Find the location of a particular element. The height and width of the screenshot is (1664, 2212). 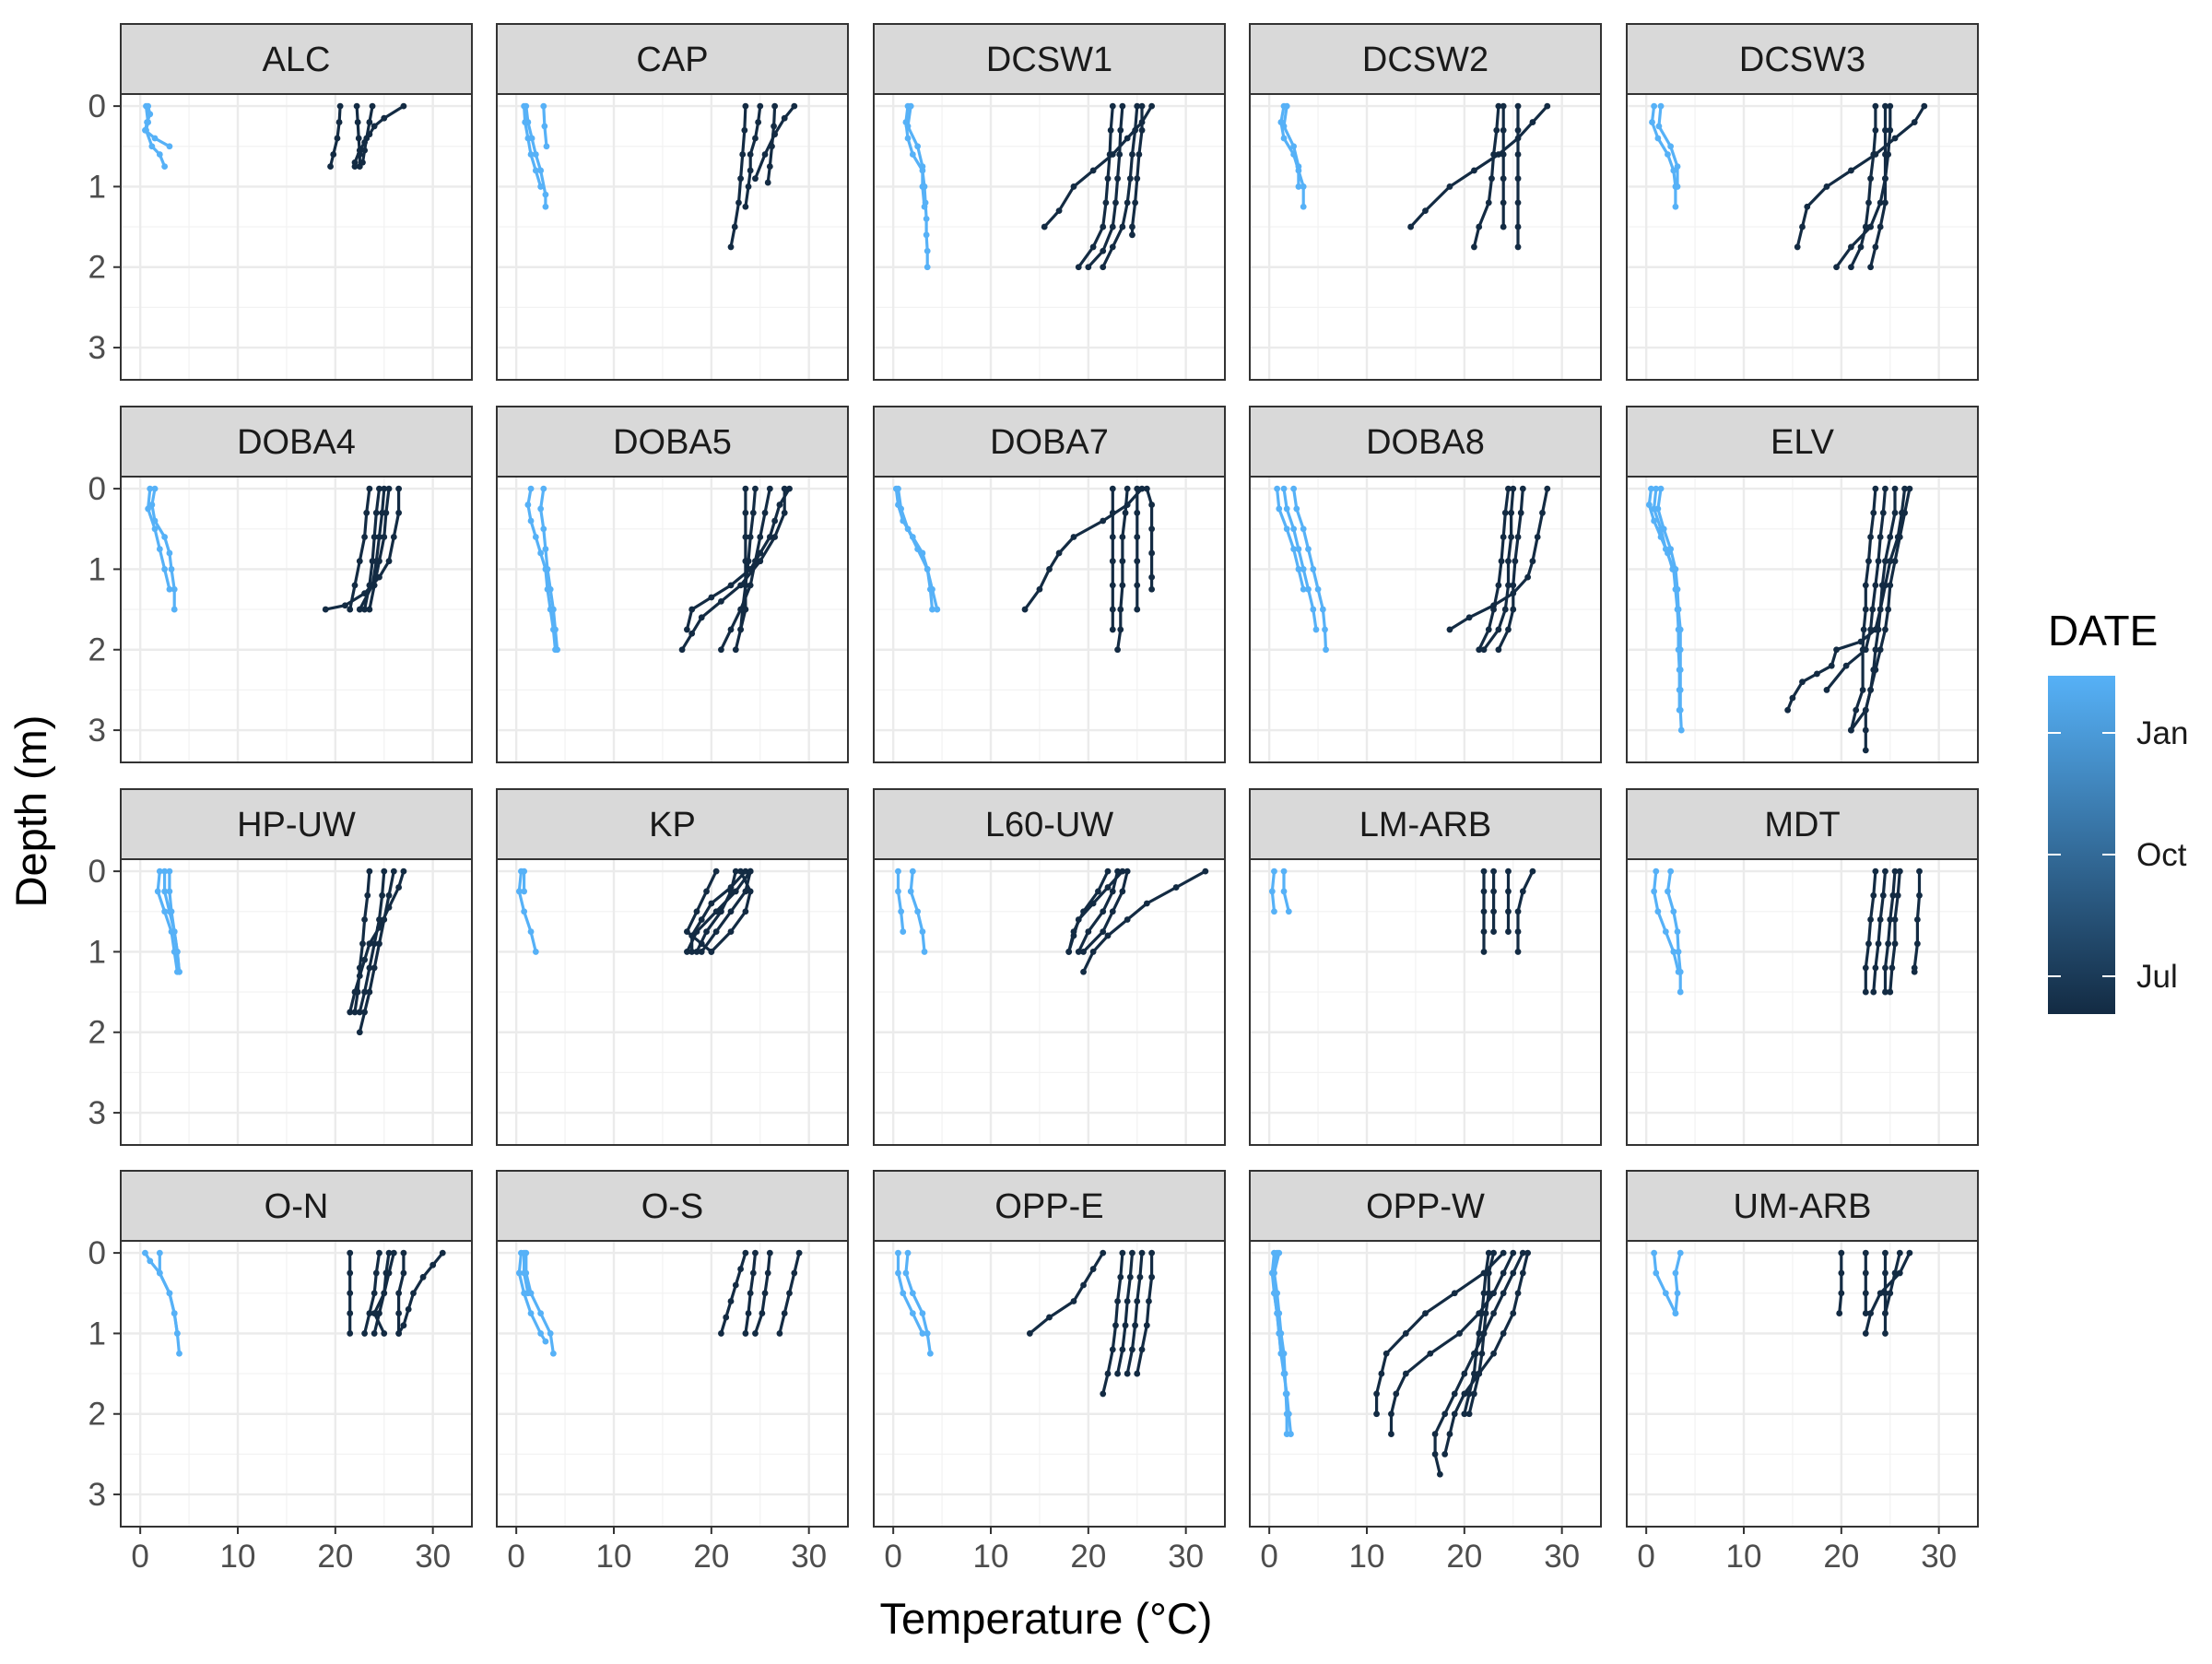

panel-border is located at coordinates (1425, 237).